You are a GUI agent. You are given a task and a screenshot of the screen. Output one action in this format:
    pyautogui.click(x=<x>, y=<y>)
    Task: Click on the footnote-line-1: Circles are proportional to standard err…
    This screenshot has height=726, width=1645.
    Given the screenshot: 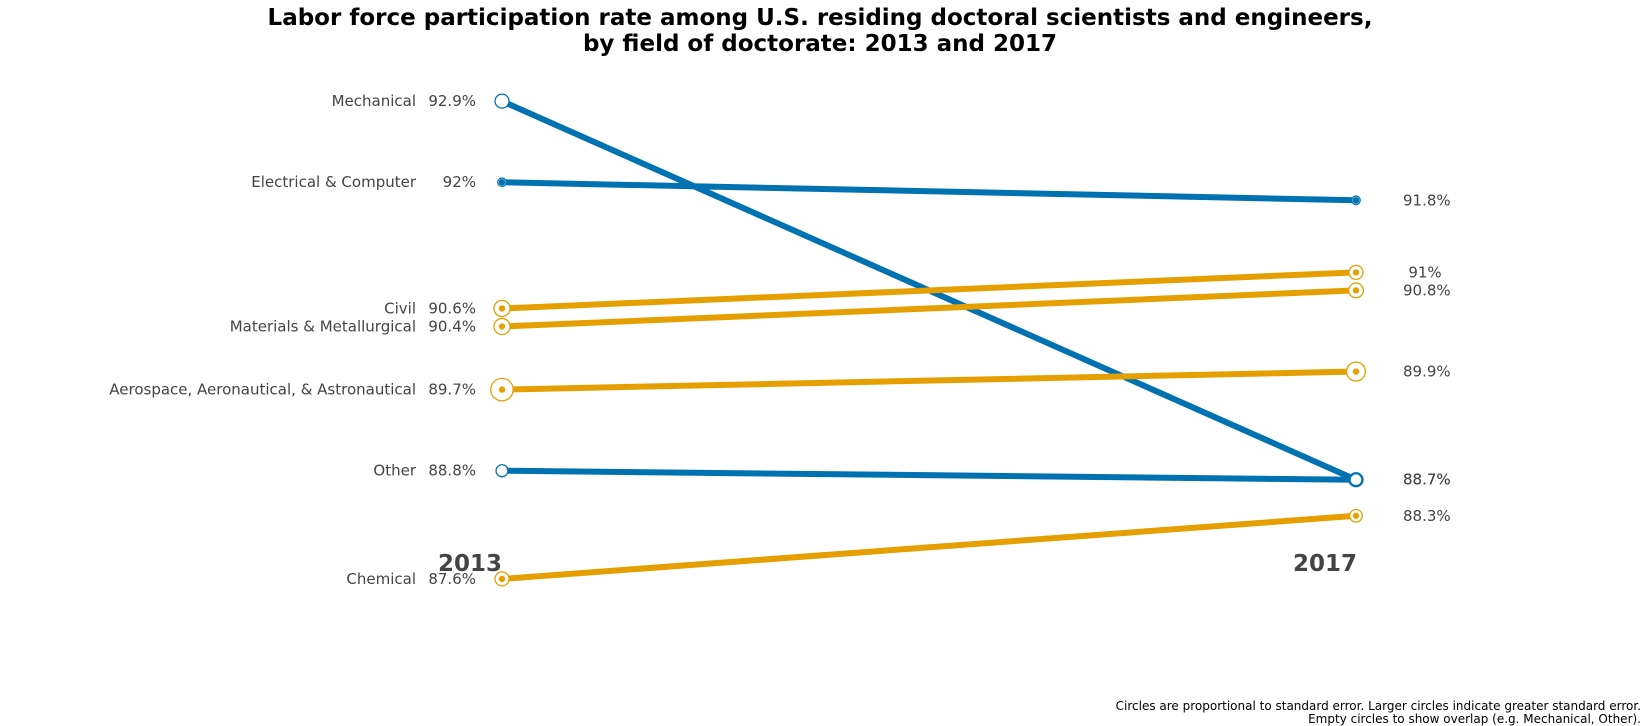 What is the action you would take?
    pyautogui.click(x=1378, y=706)
    